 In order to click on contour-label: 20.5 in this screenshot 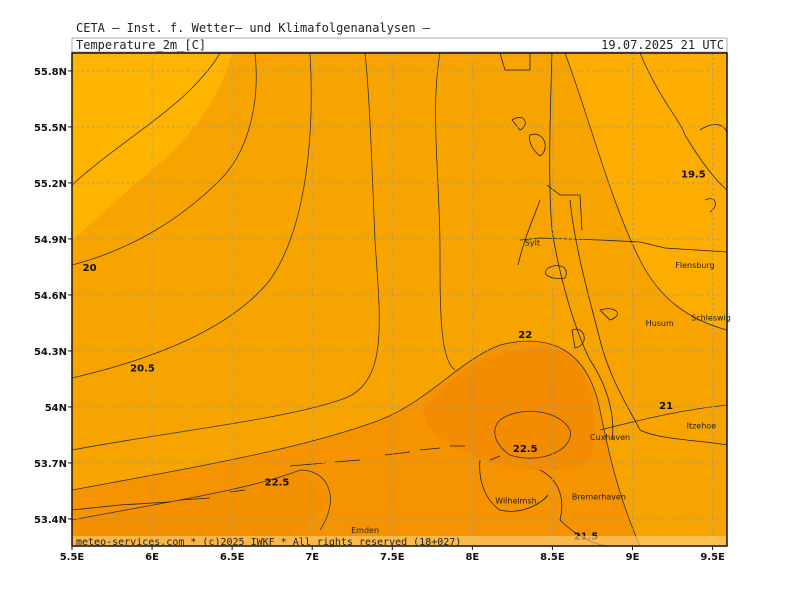, I will do `click(142, 369)`.